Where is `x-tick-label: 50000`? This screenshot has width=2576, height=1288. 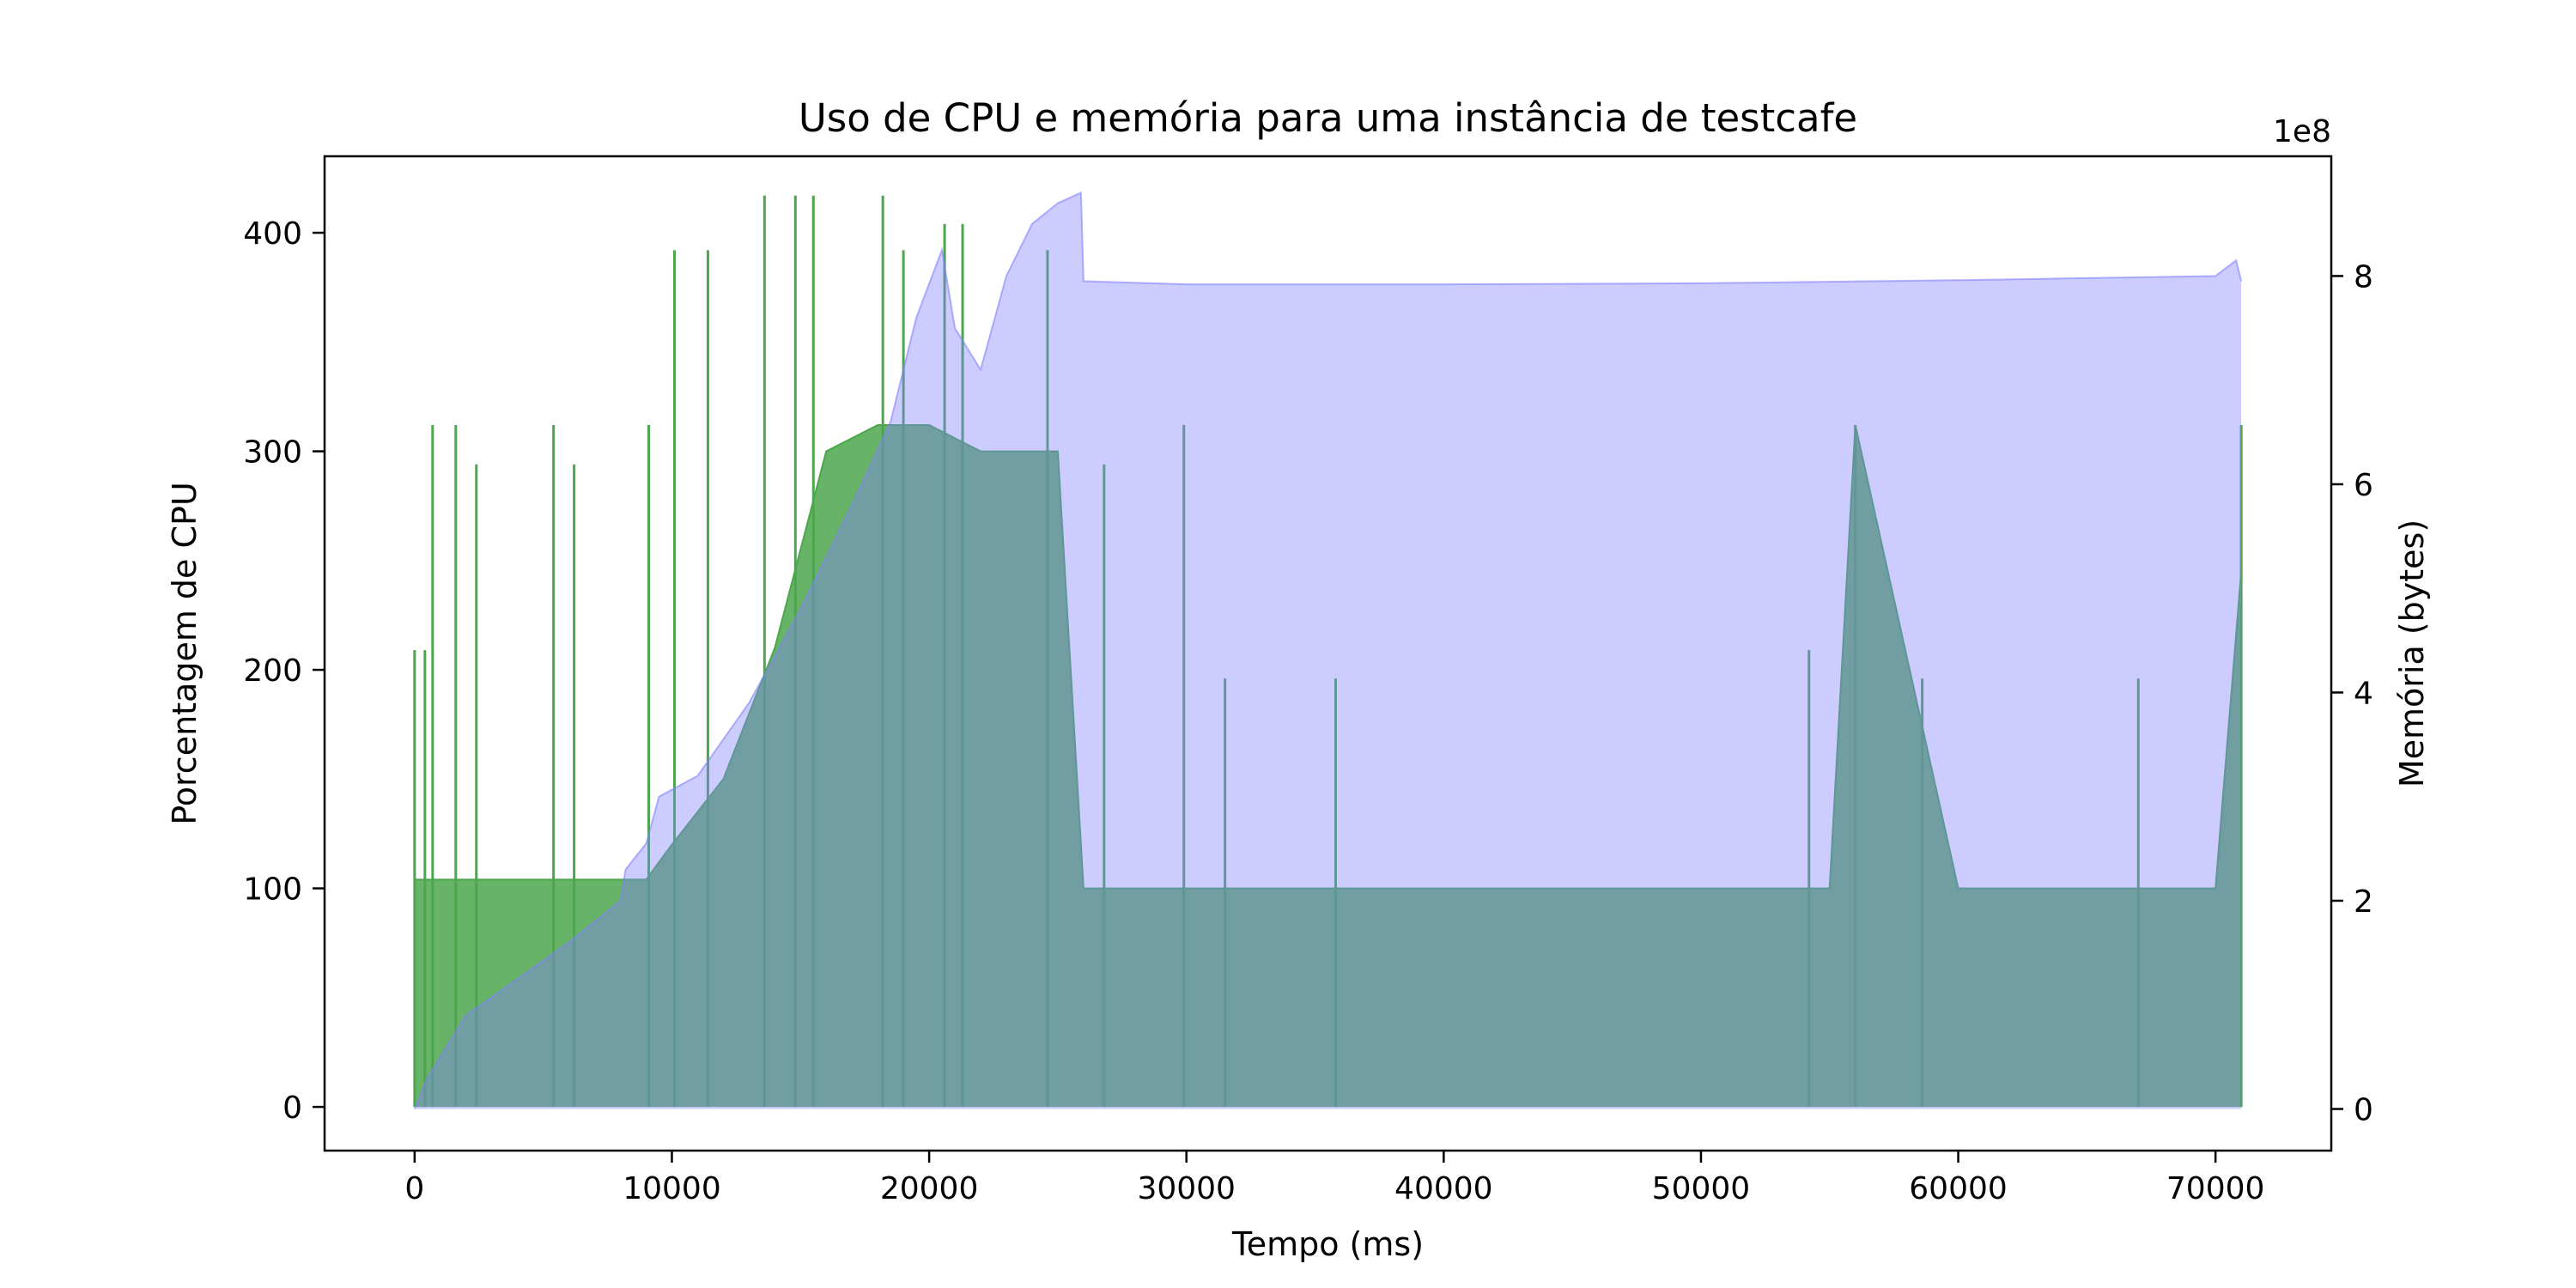
x-tick-label: 50000 is located at coordinates (1701, 1188).